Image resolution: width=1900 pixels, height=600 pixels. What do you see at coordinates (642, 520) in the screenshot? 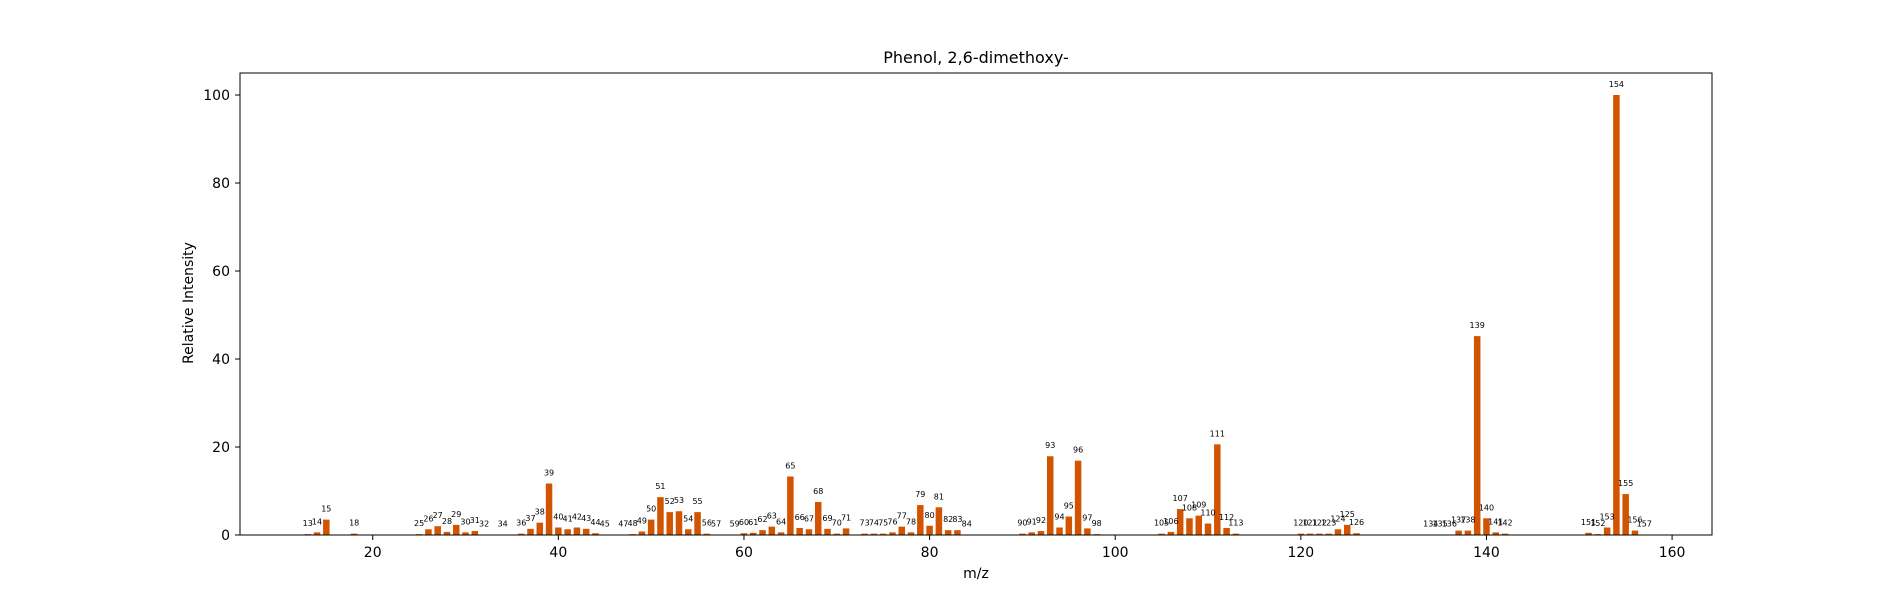
I see `data-label-mz-49: 49` at bounding box center [642, 520].